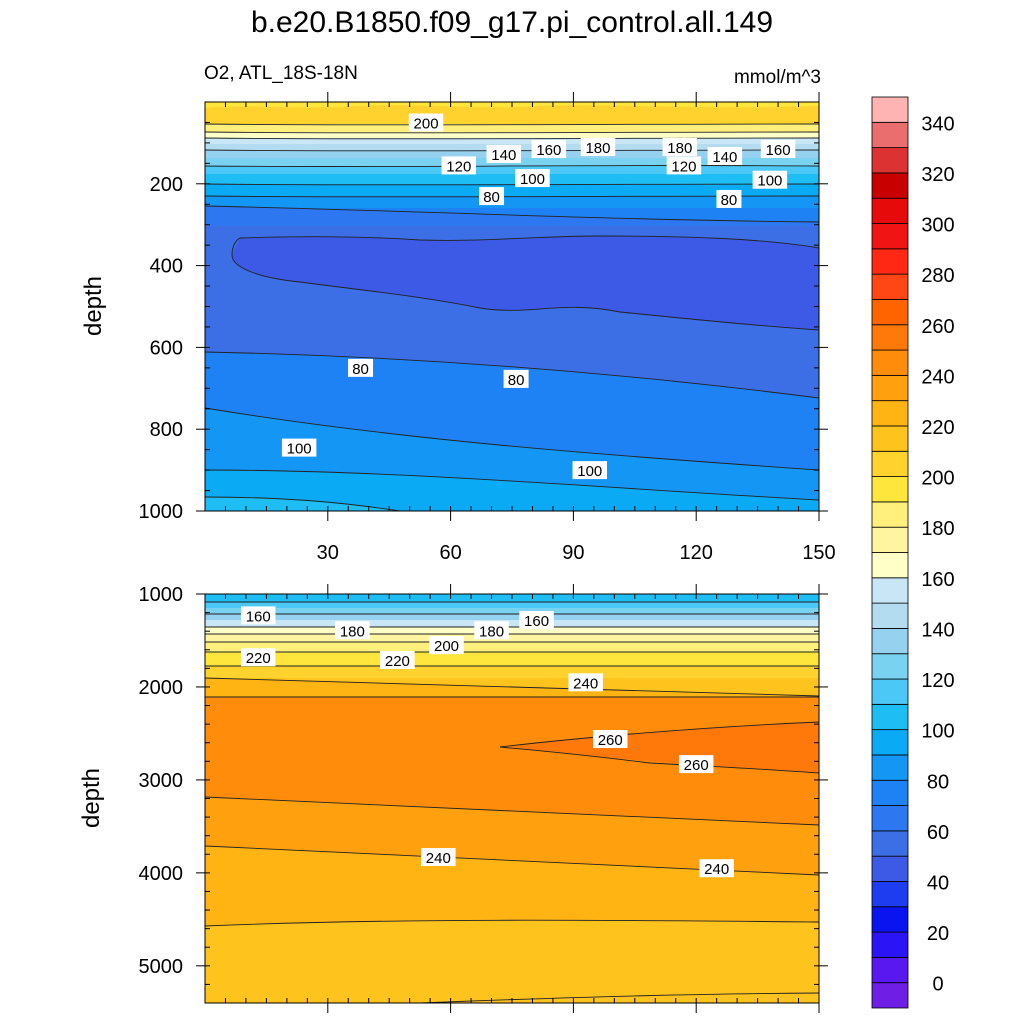  Describe the element at coordinates (938, 934) in the screenshot. I see `colorbar-label: 20` at that location.